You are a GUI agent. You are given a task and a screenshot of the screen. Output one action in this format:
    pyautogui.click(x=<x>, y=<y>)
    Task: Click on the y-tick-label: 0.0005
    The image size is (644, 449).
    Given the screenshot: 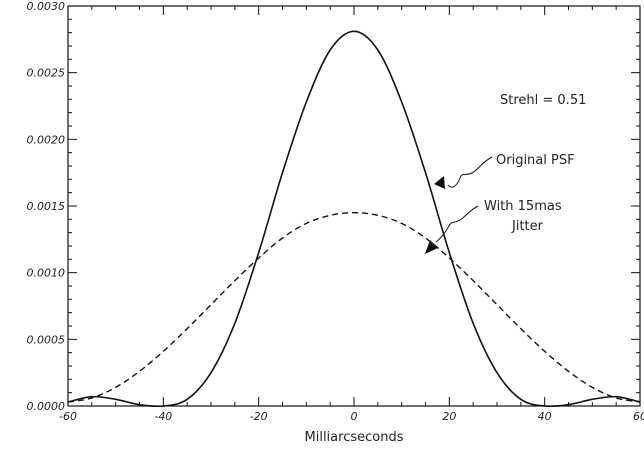 What is the action you would take?
    pyautogui.click(x=46, y=339)
    